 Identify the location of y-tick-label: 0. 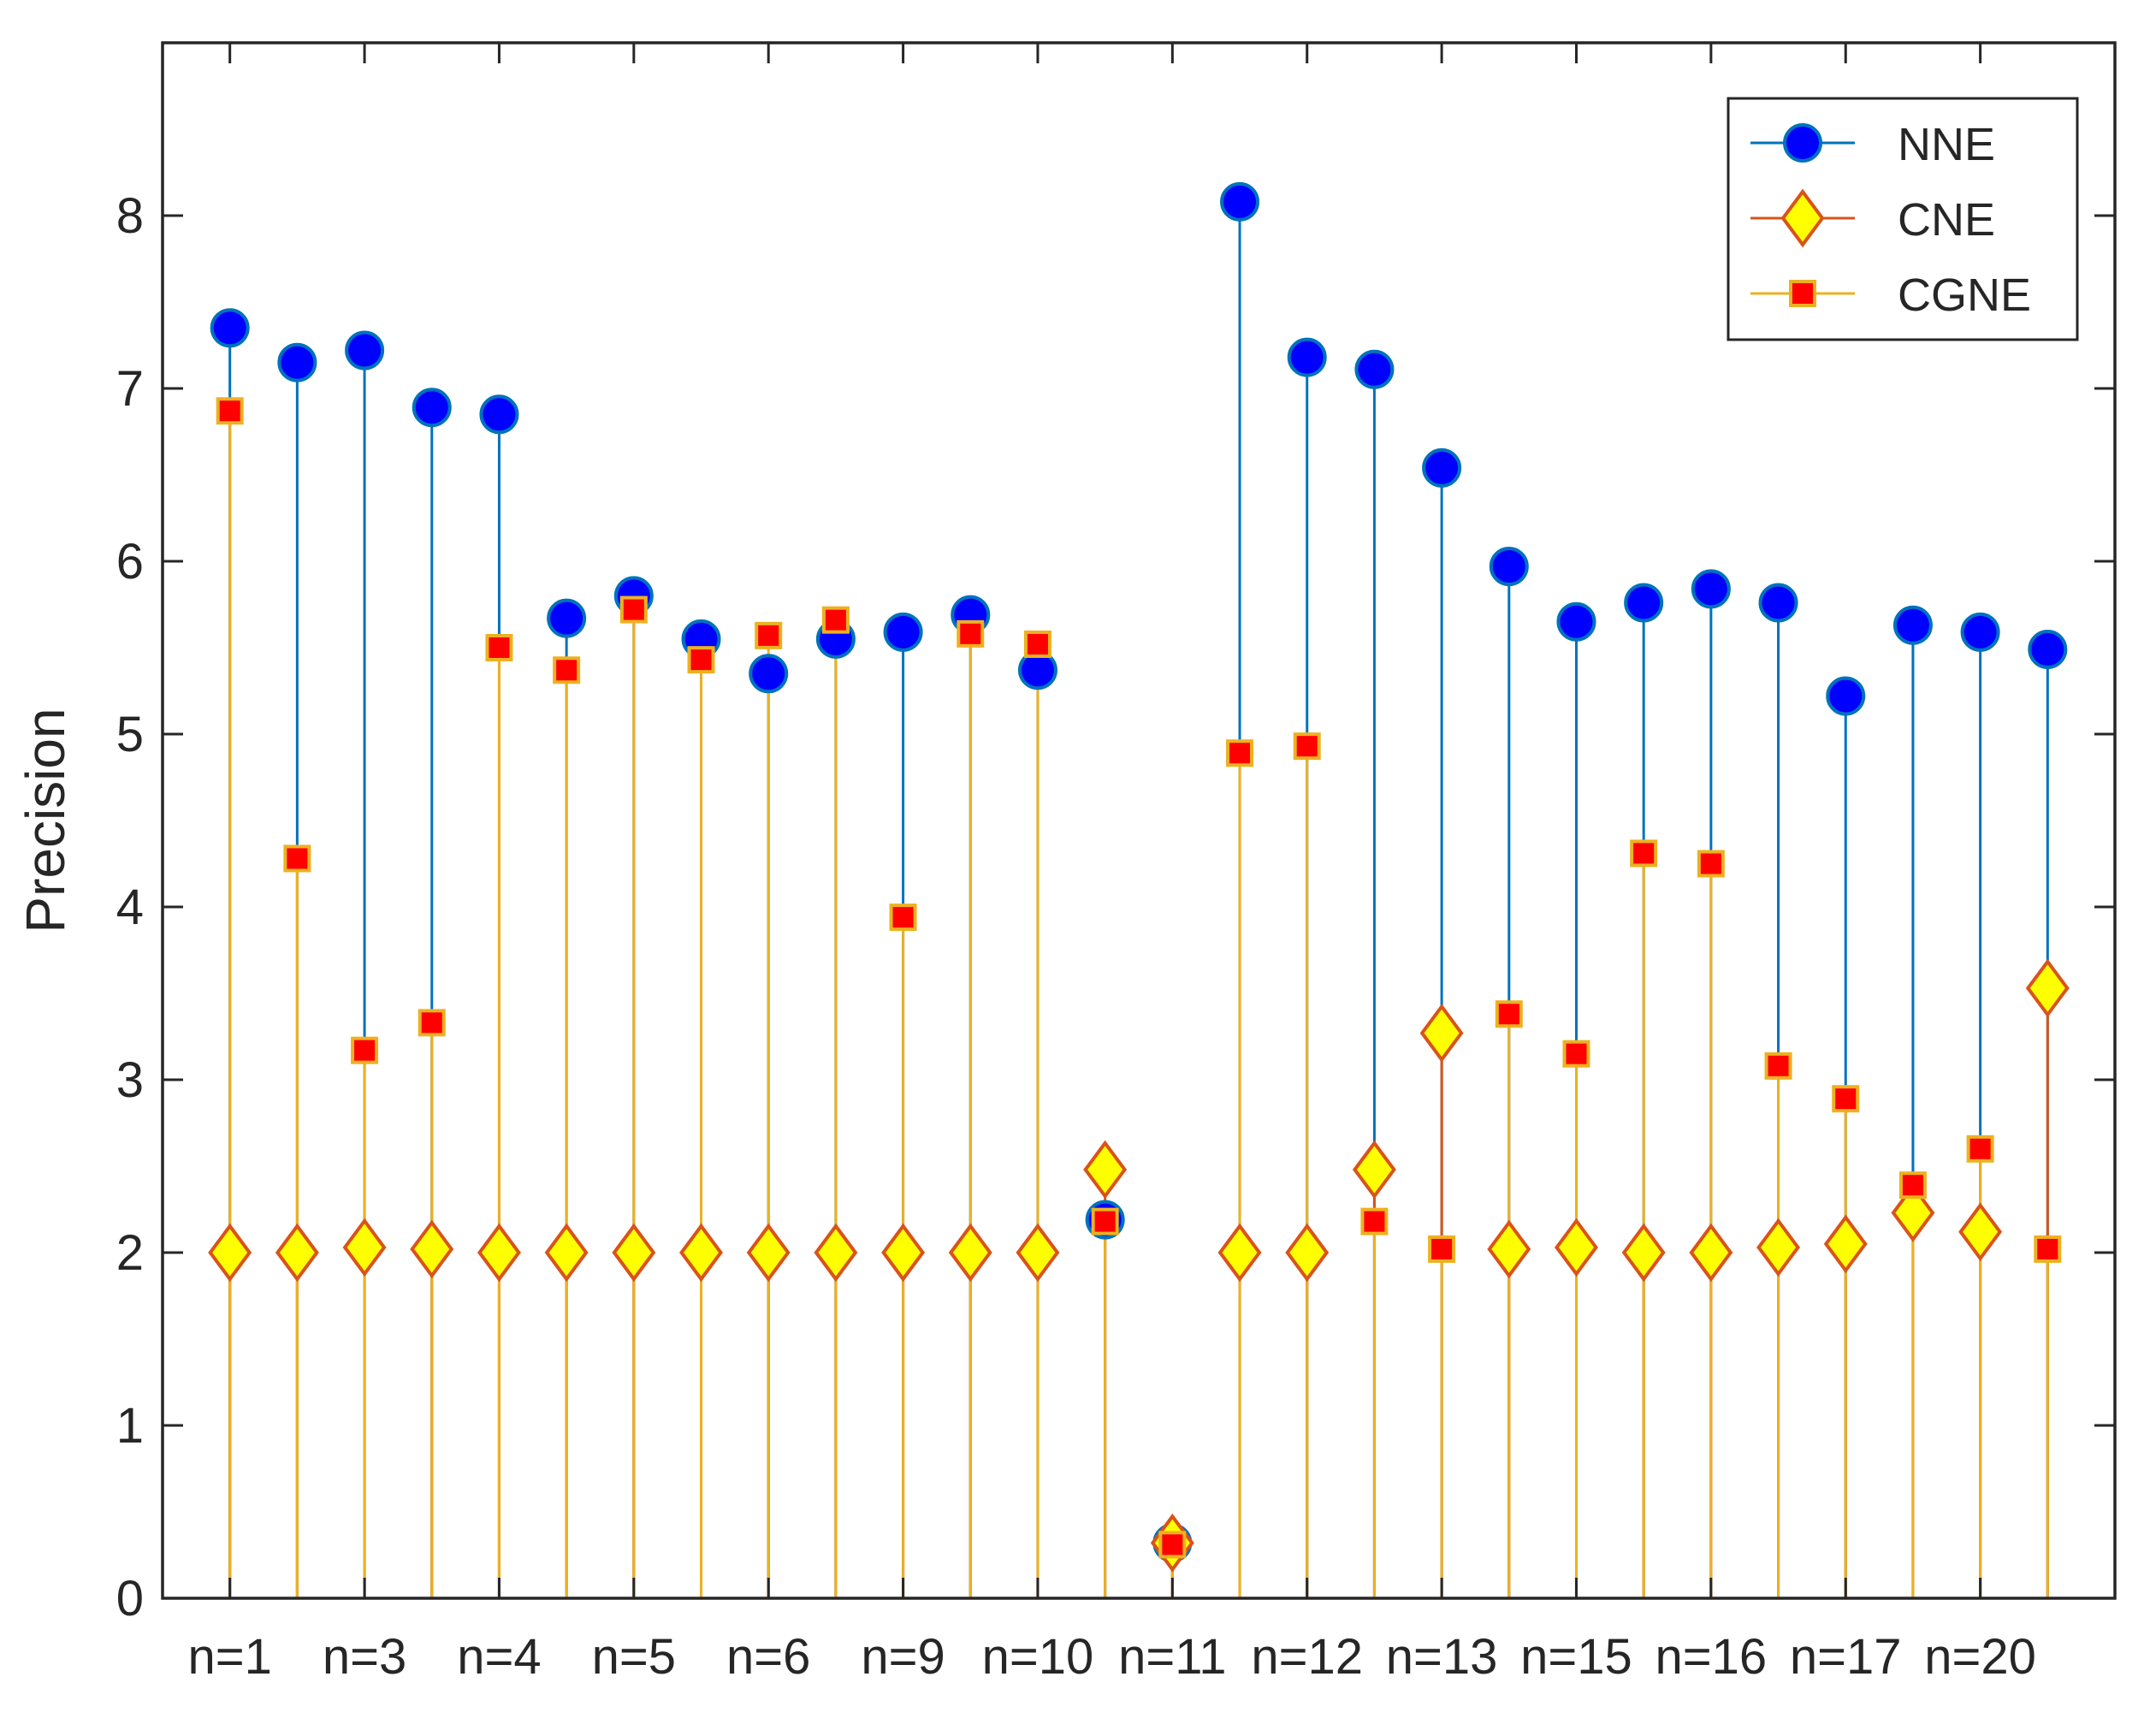
(130, 1598).